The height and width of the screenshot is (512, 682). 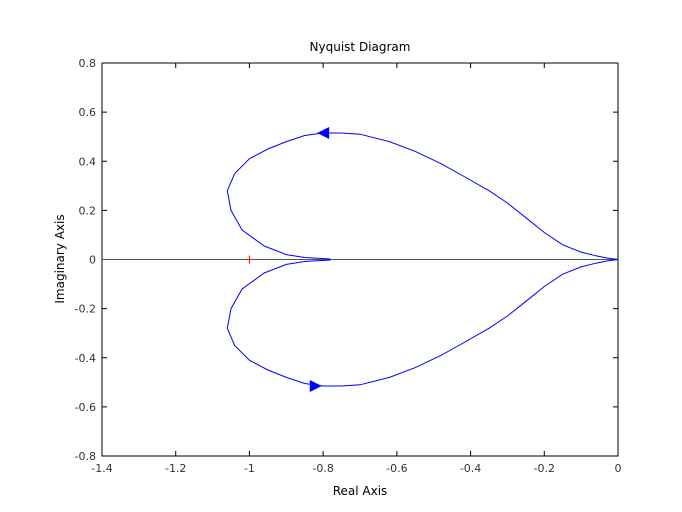 What do you see at coordinates (85, 407) in the screenshot?
I see `y-tick-label: -0.6` at bounding box center [85, 407].